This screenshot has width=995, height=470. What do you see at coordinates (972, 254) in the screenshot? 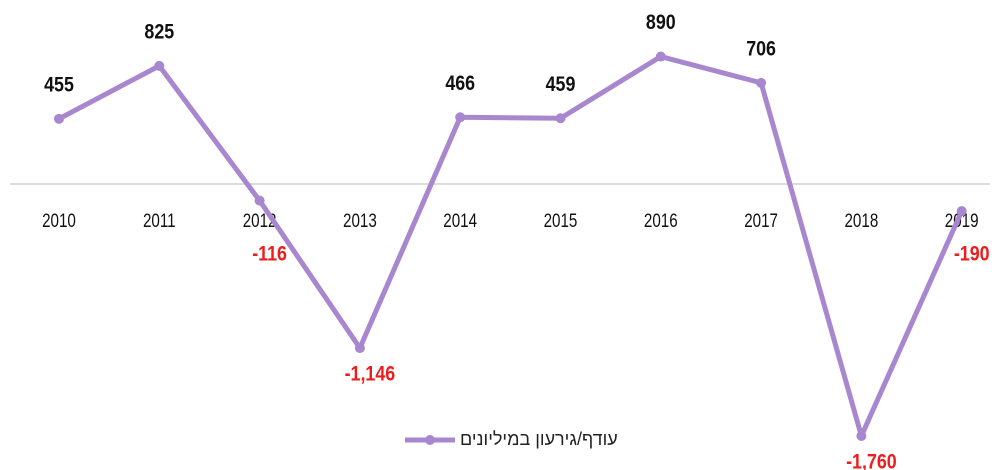
I see `value-label: -190` at bounding box center [972, 254].